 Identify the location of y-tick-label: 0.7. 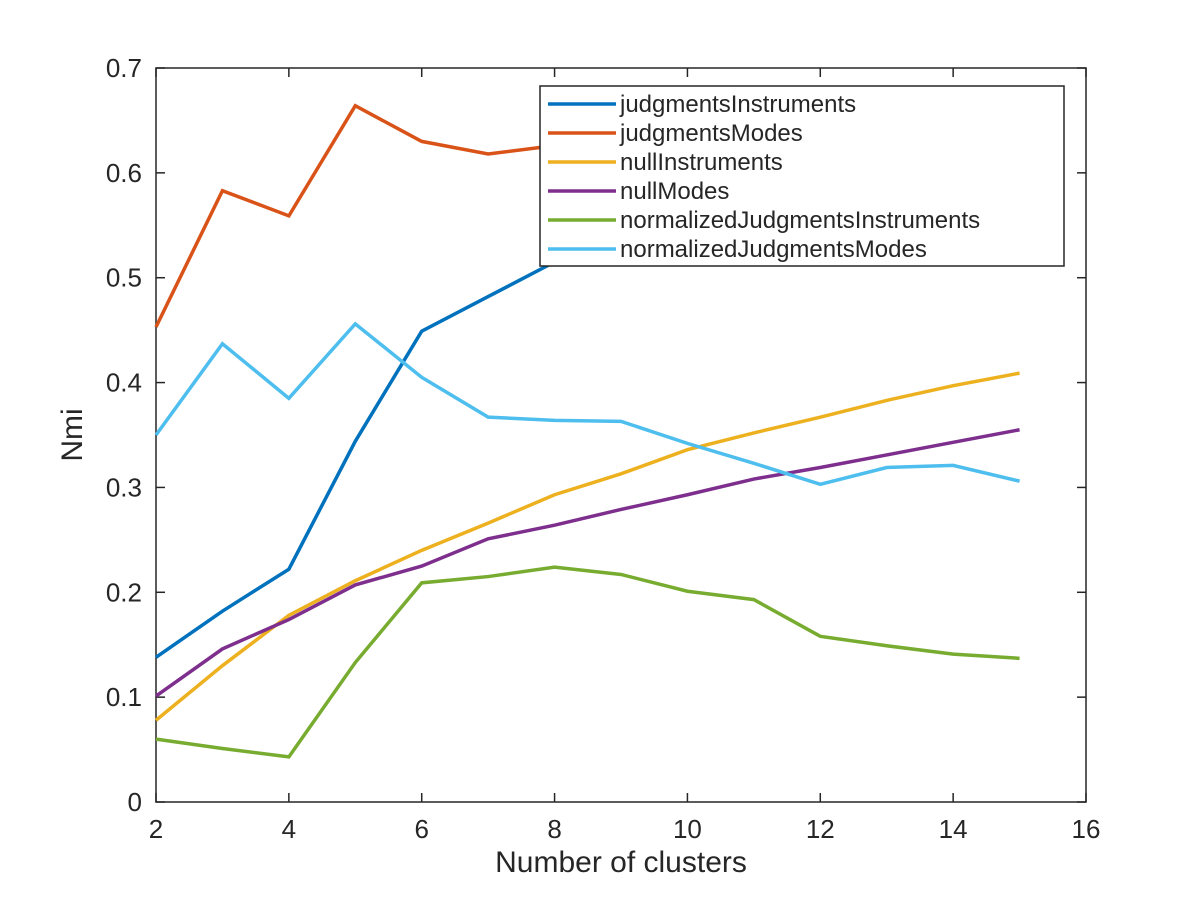
(124, 68).